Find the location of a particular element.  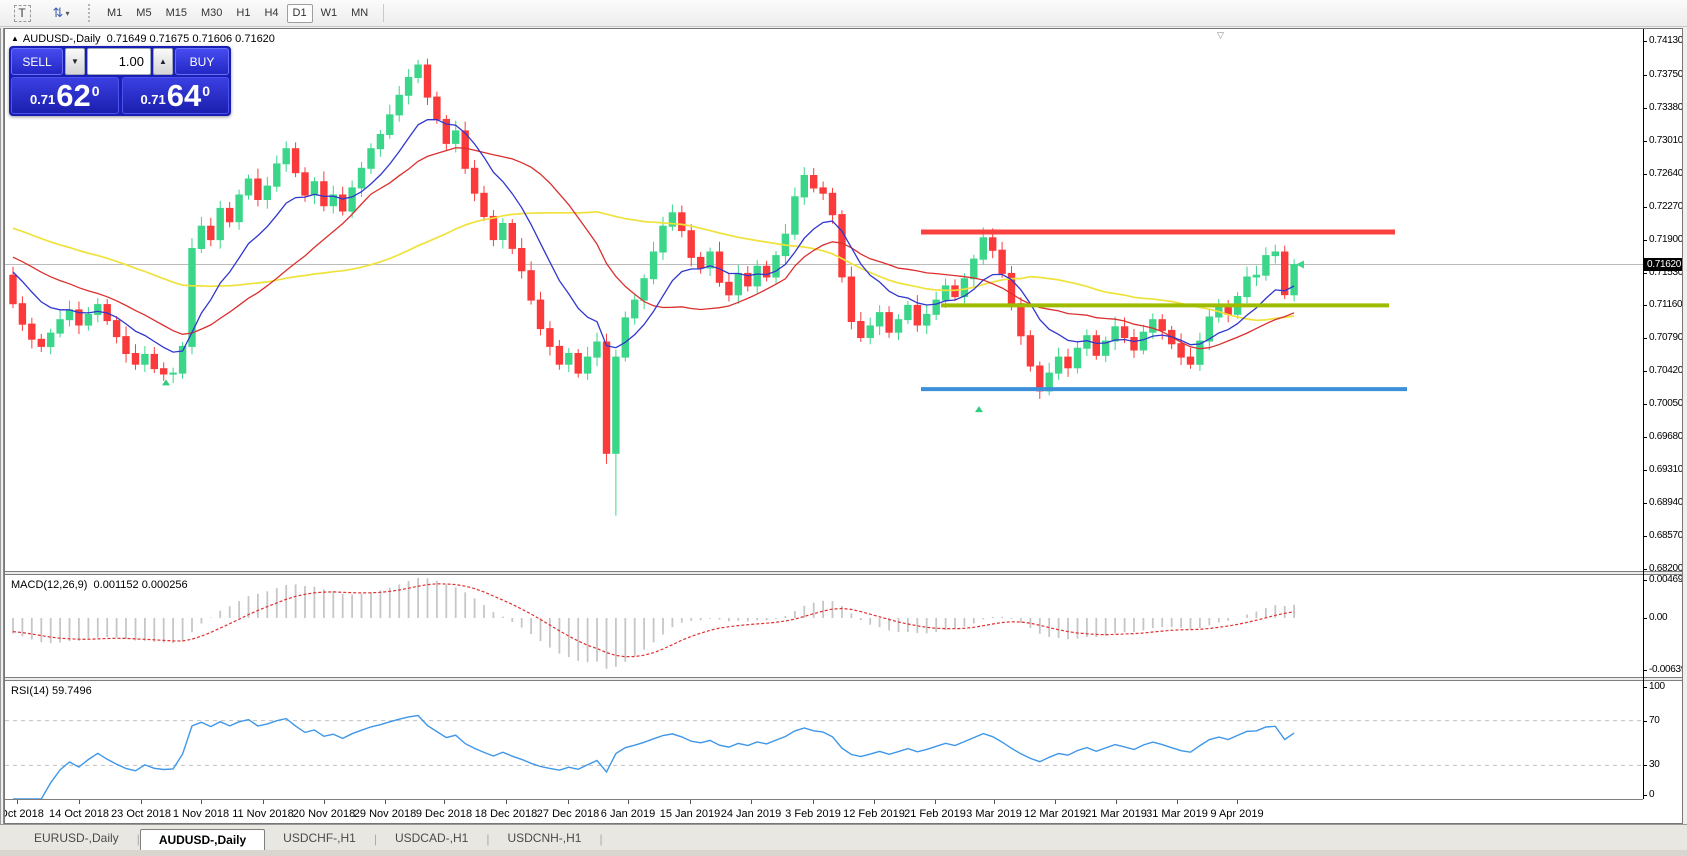

date-label: 3 Feb 2019 is located at coordinates (813, 814).